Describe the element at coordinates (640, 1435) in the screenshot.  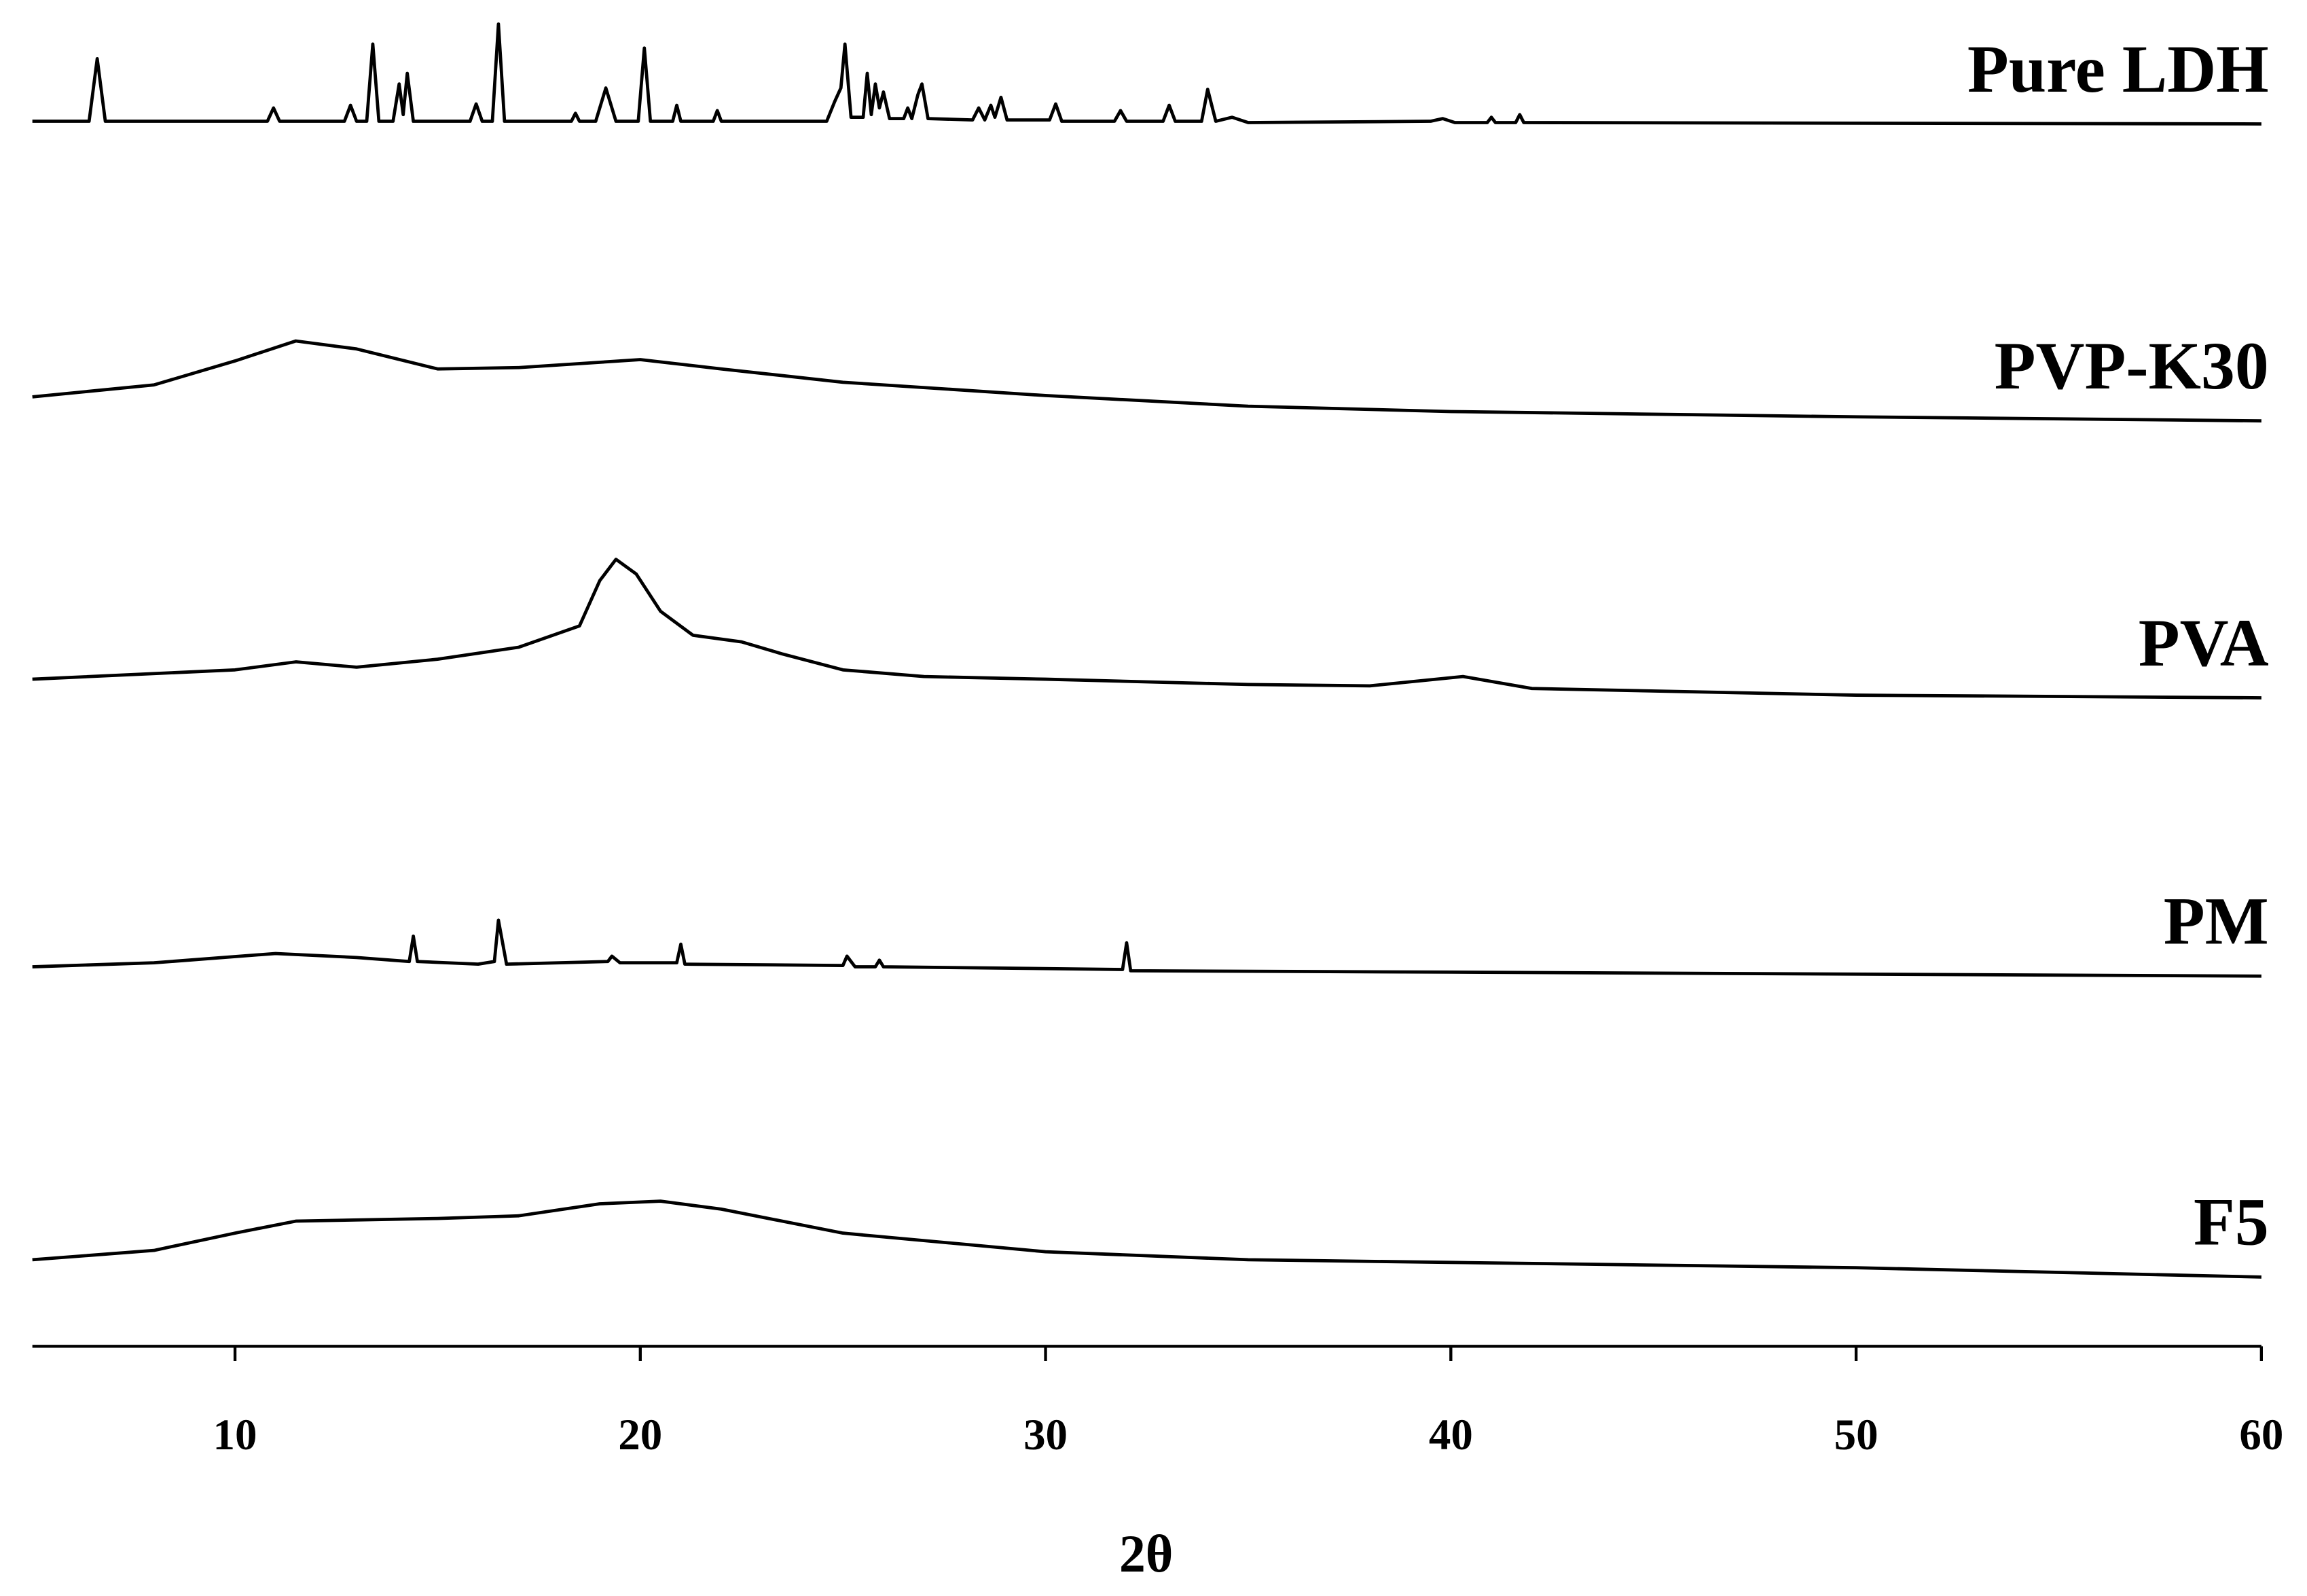
I see `x-tick-label: 20` at that location.